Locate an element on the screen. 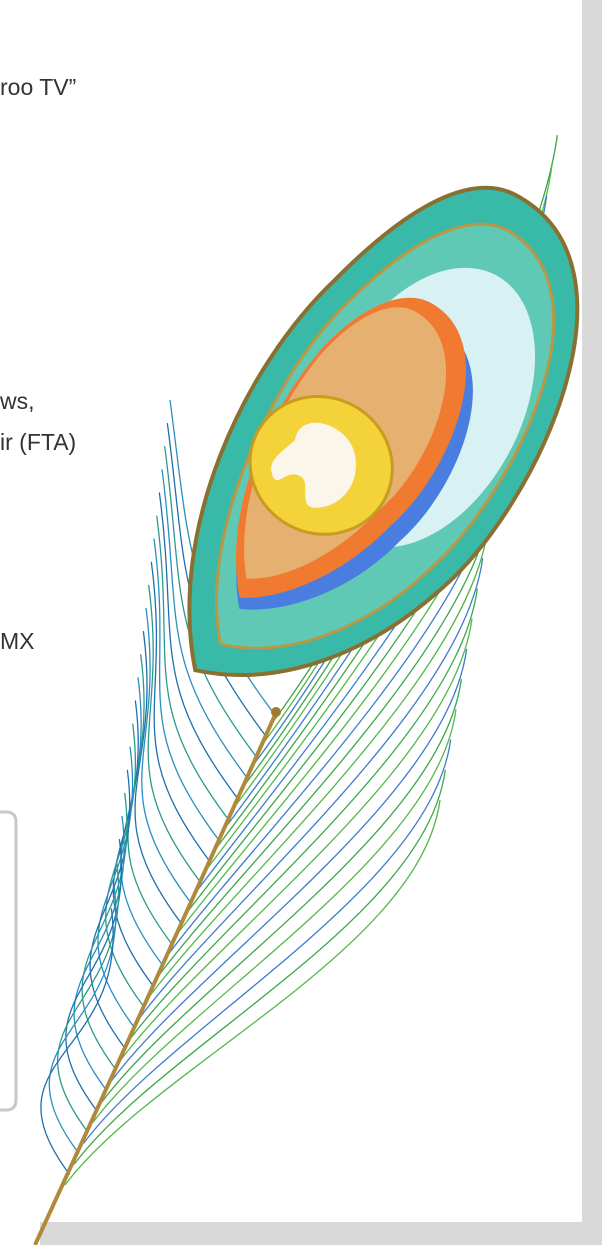 The image size is (602, 1245). right-border is located at coordinates (592, 622).